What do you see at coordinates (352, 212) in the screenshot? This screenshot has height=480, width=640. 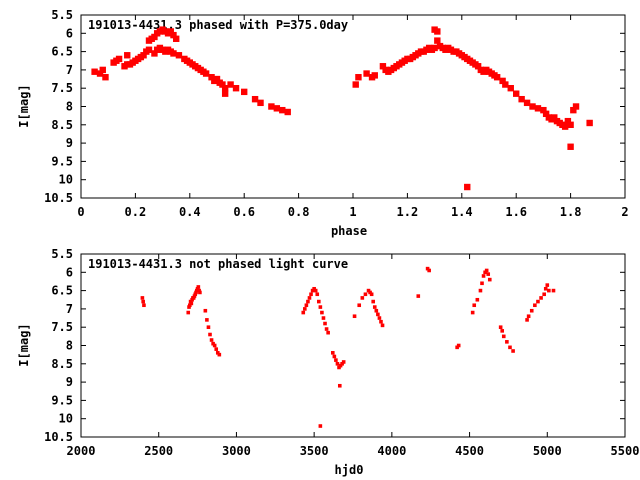 I see `x-tick-label: 1` at bounding box center [352, 212].